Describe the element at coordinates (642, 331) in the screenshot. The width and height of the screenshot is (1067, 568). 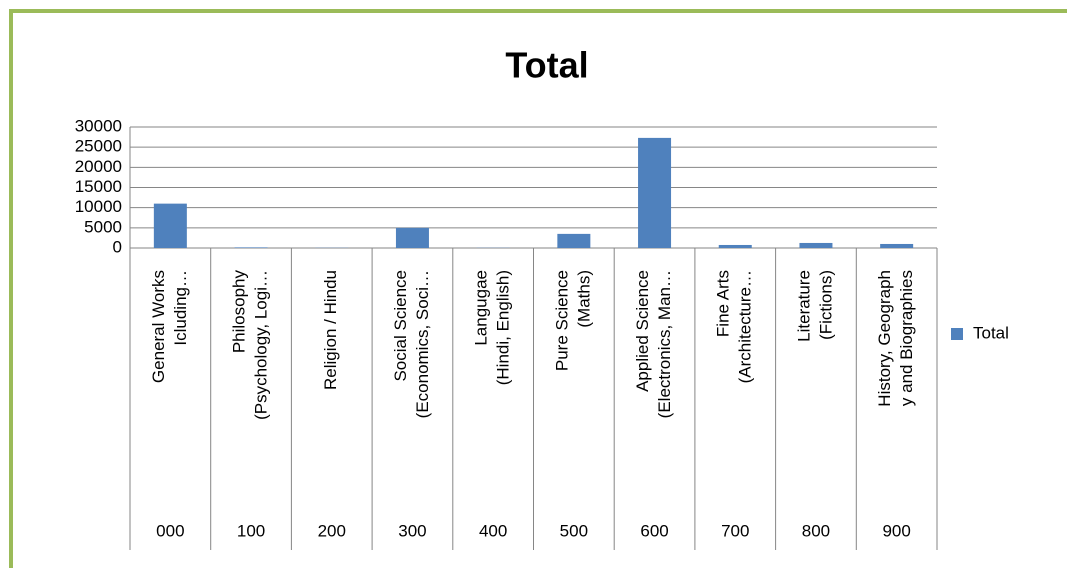
I see `sub-category-label: Applied Science` at that location.